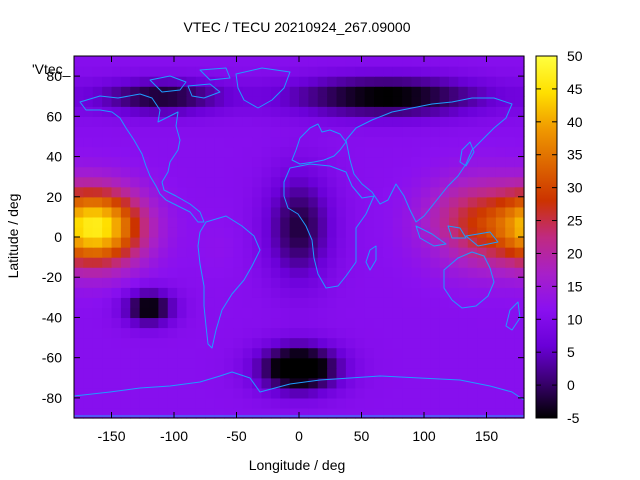 This screenshot has width=640, height=480. What do you see at coordinates (573, 418) in the screenshot?
I see `colorbar-tick-label: -5` at bounding box center [573, 418].